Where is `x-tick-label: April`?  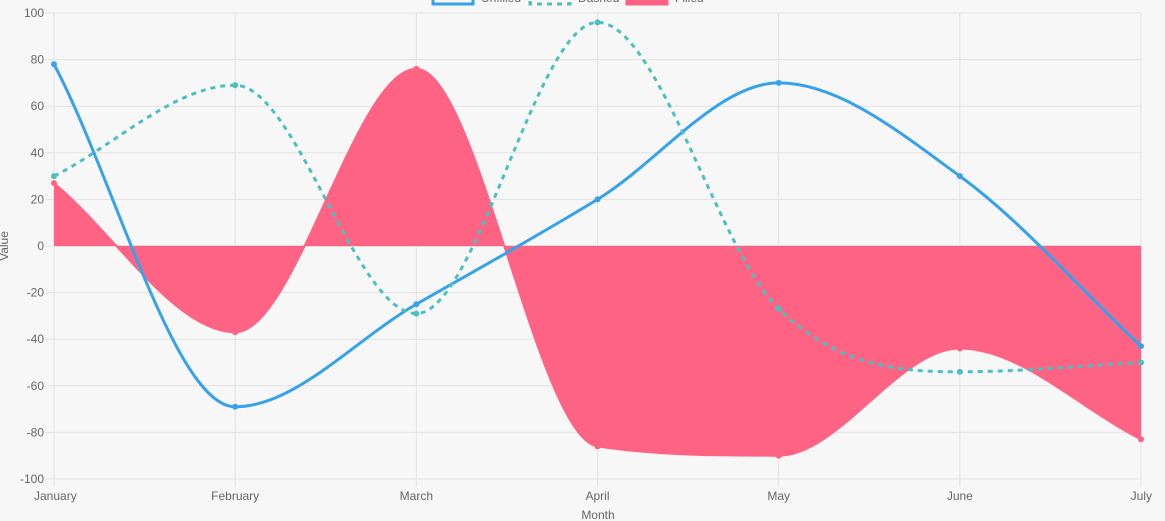 x-tick-label: April is located at coordinates (597, 496).